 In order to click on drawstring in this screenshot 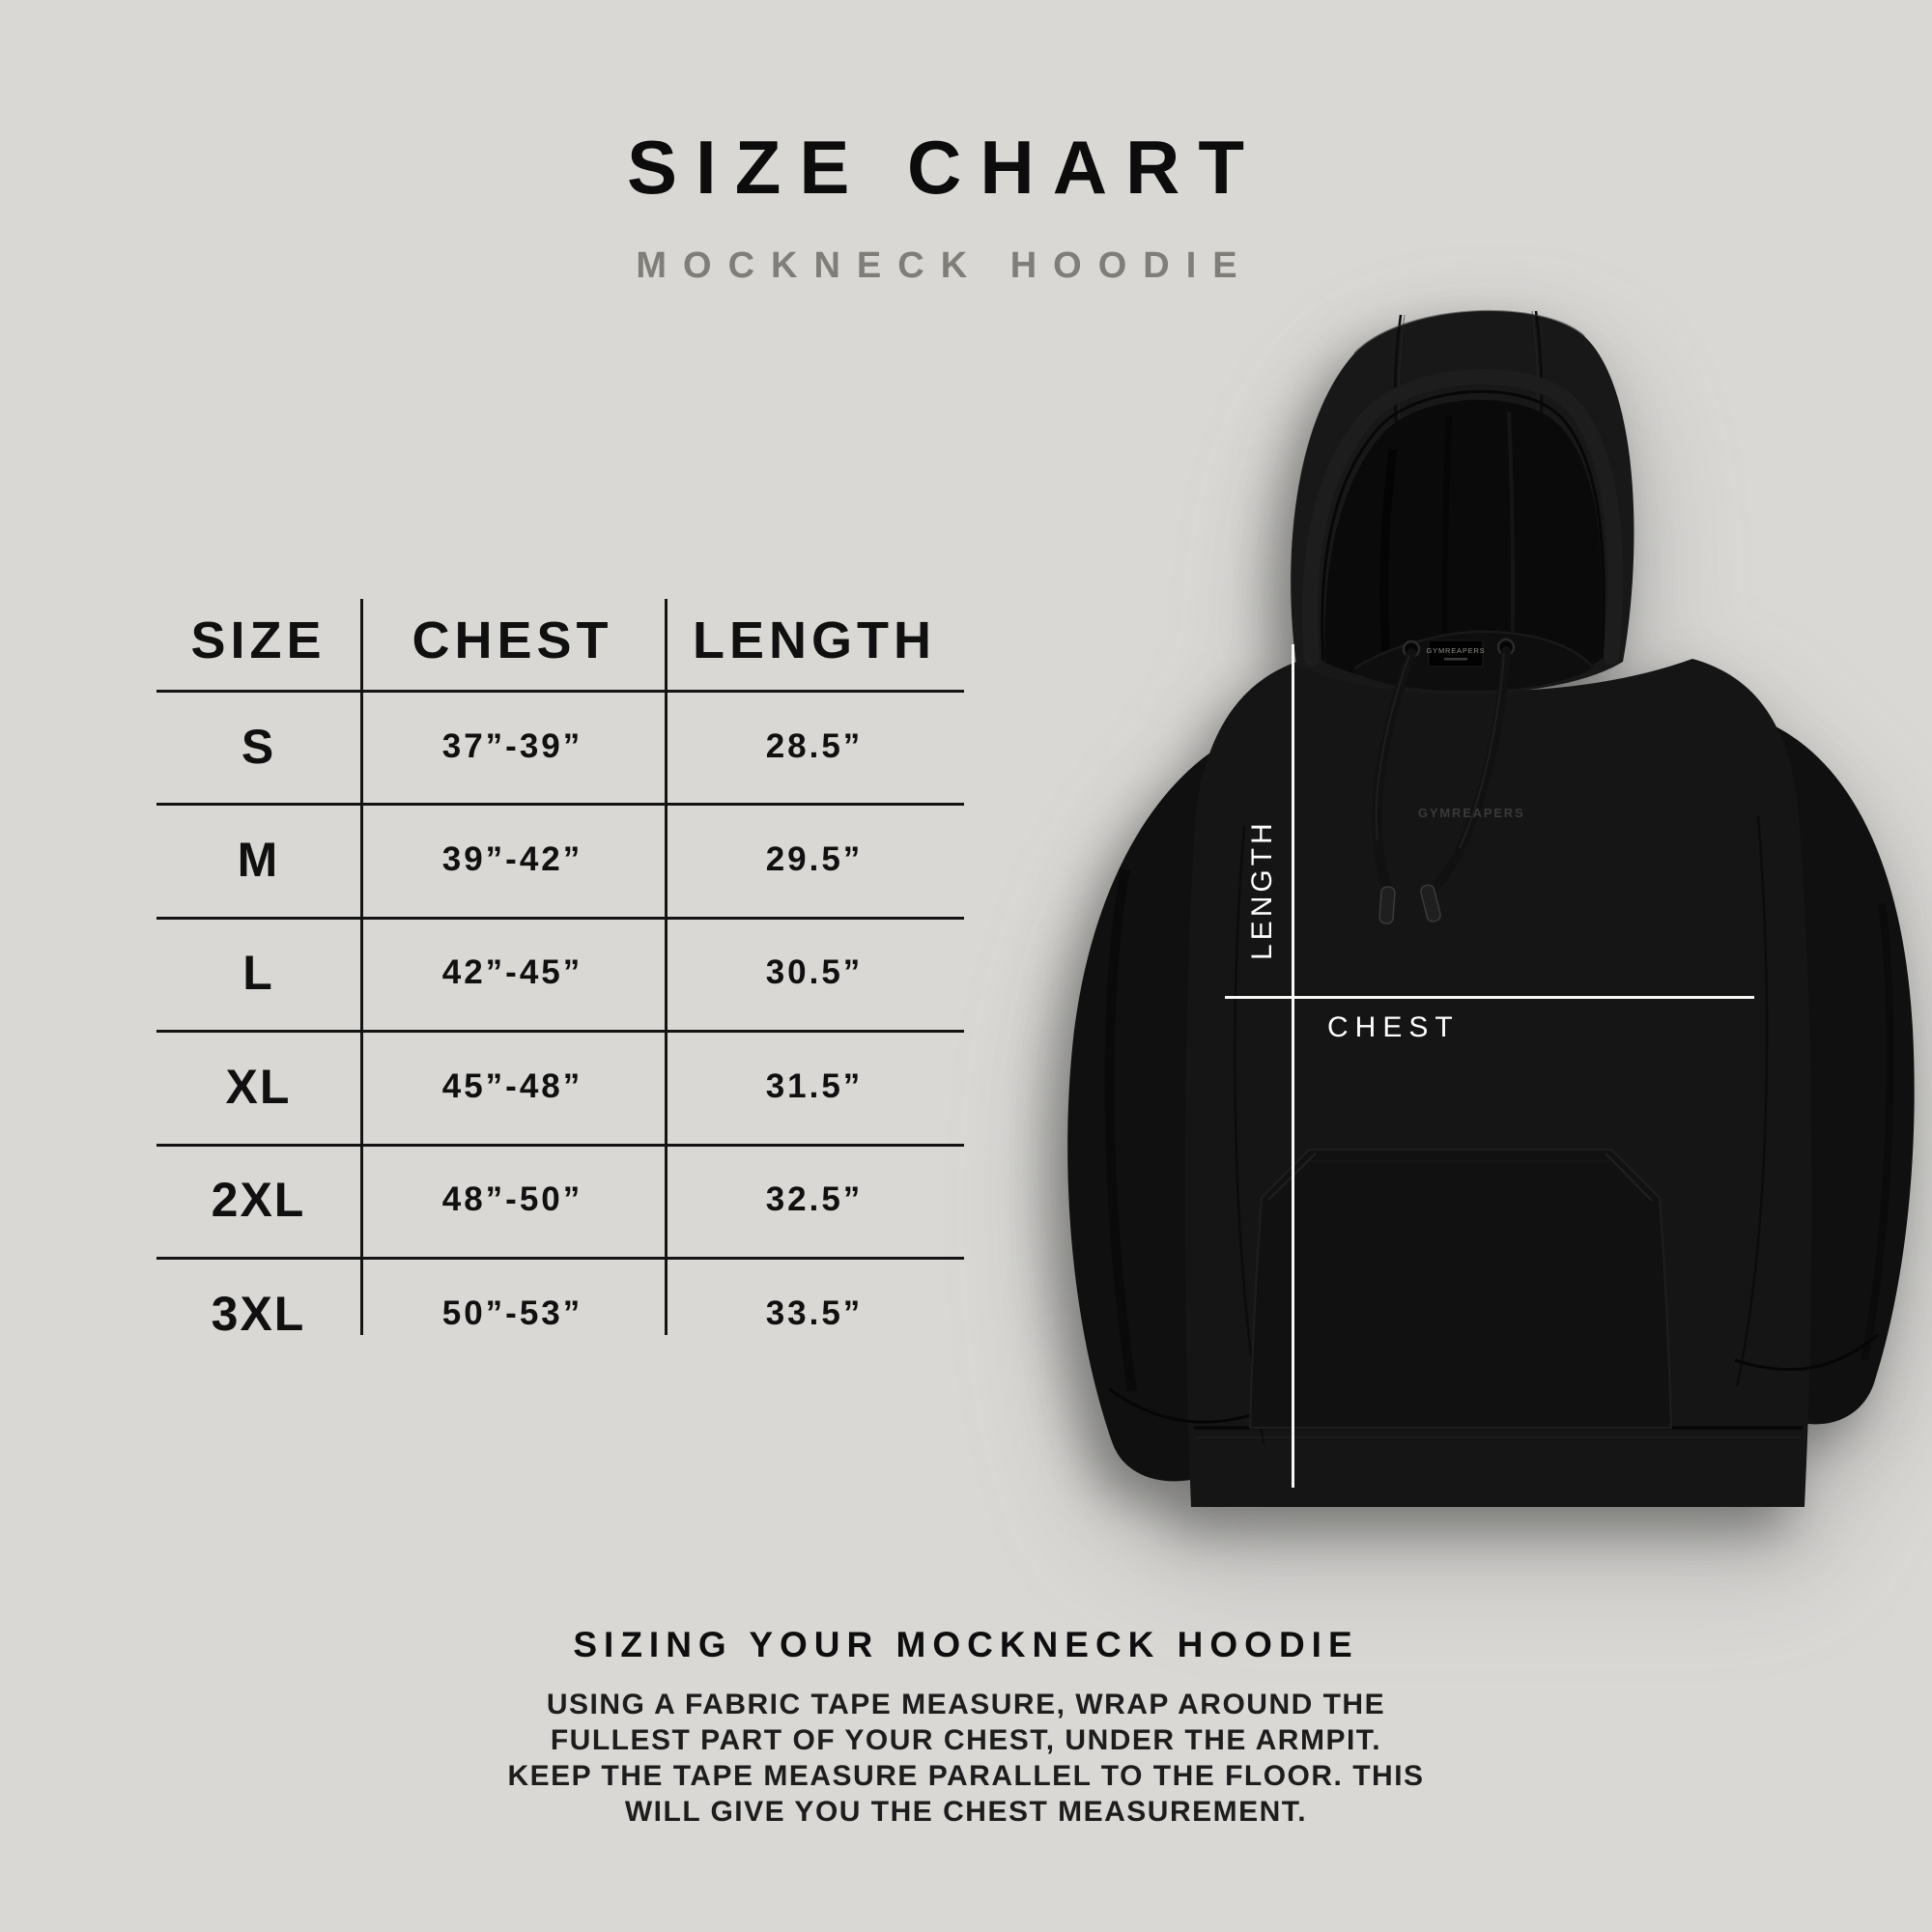, I will do `click(1469, 770)`.